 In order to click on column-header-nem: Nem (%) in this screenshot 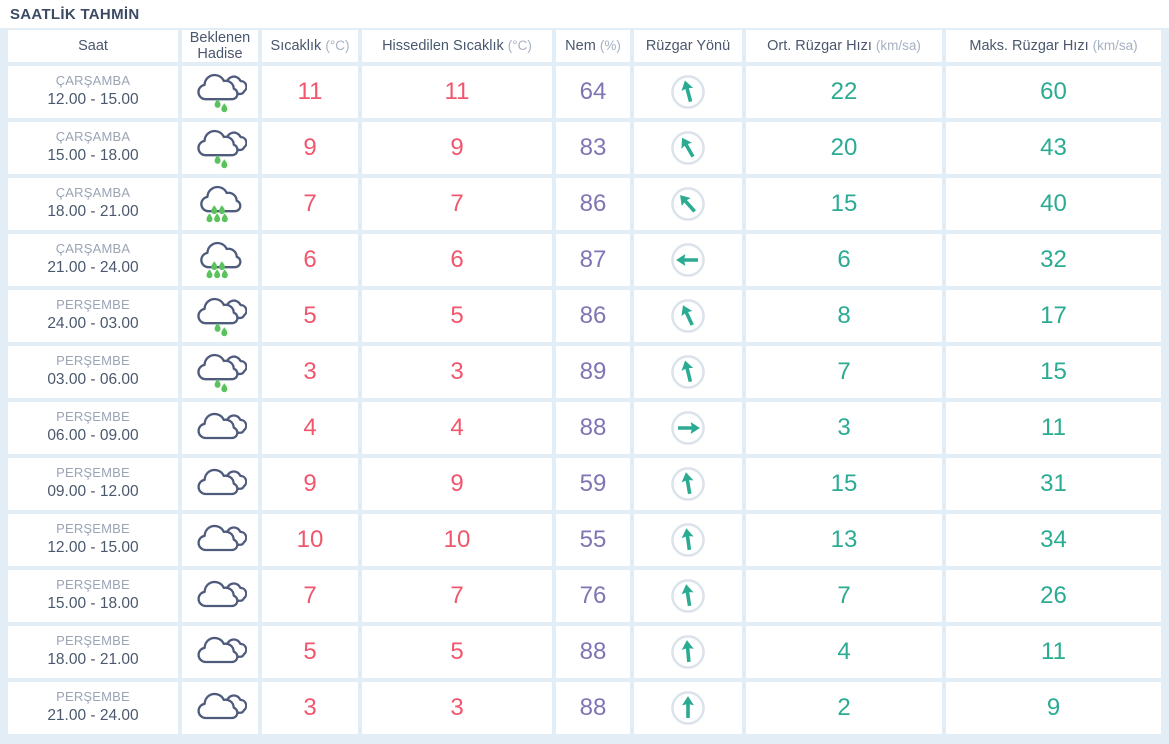, I will do `click(593, 46)`.